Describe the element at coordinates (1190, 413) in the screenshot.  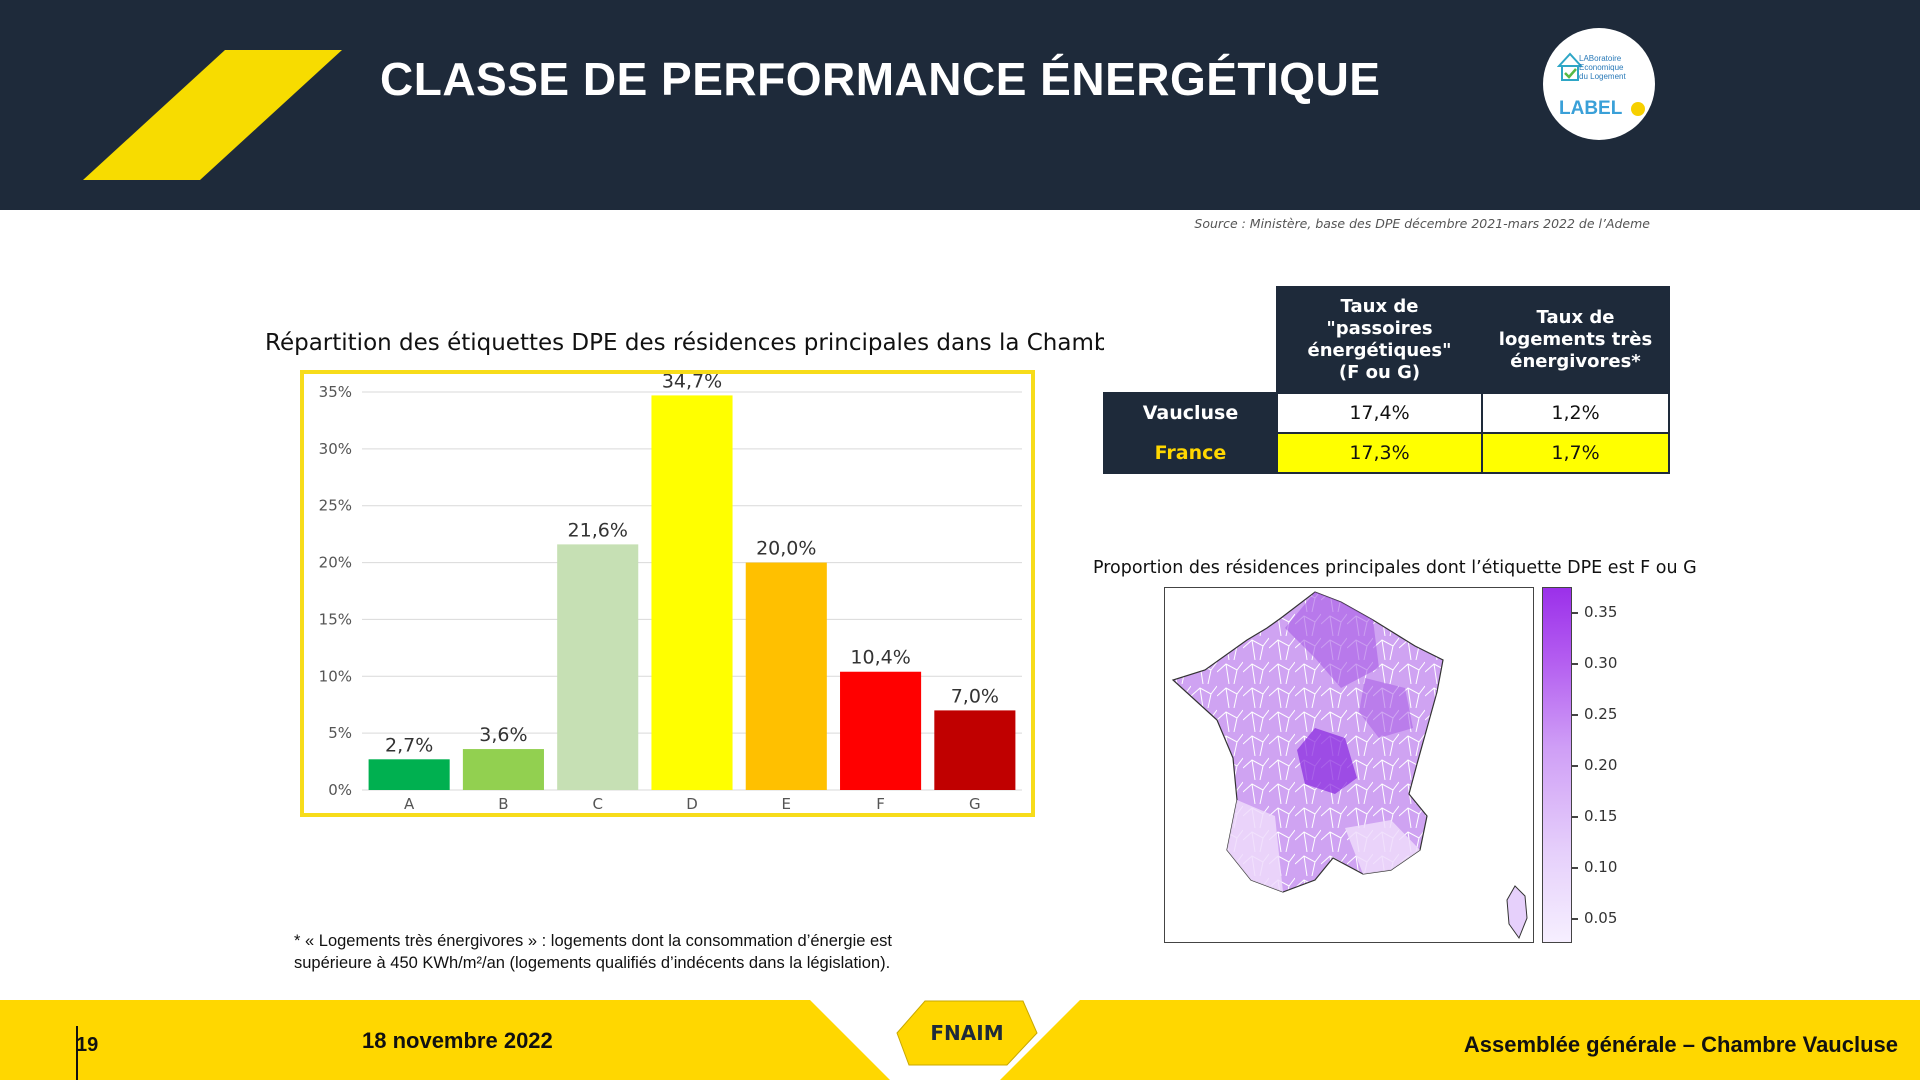
I see `row-label-vaucluse: Vaucluse` at that location.